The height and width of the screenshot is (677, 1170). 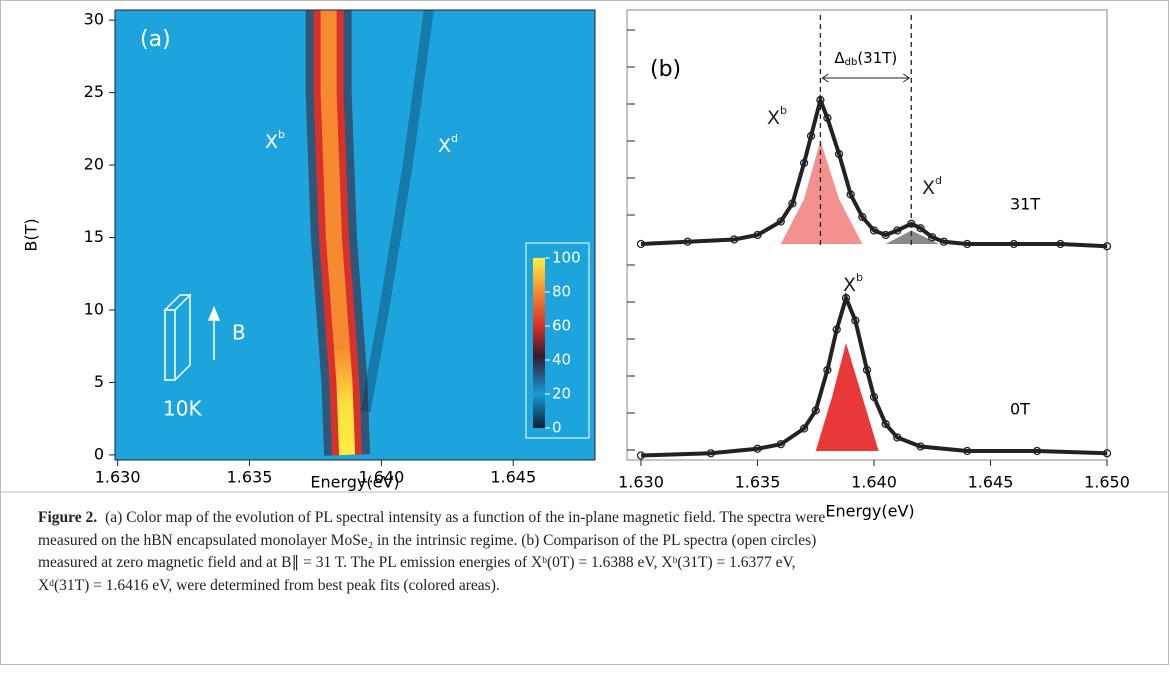 What do you see at coordinates (1020, 409) in the screenshot?
I see `series-label: 0T` at bounding box center [1020, 409].